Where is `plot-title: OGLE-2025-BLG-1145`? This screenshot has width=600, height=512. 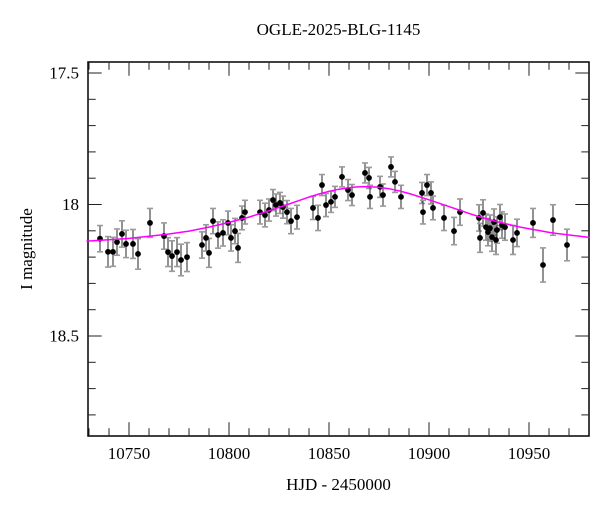 plot-title: OGLE-2025-BLG-1145 is located at coordinates (338, 29).